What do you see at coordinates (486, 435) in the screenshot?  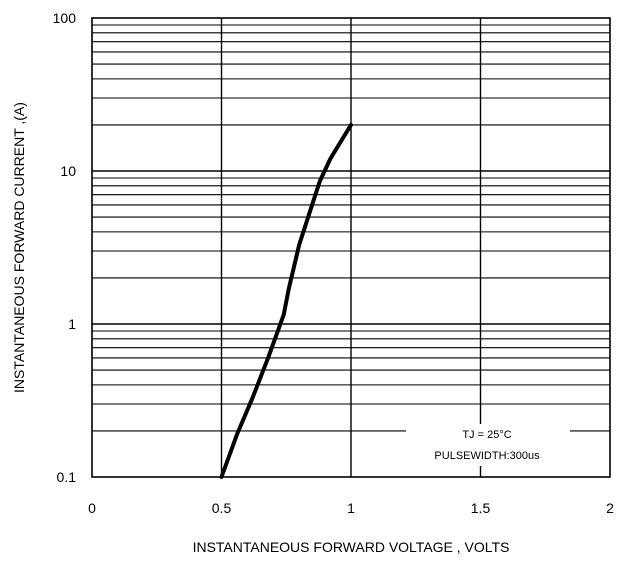 I see `annotation-temperature: TJ = 25°C` at bounding box center [486, 435].